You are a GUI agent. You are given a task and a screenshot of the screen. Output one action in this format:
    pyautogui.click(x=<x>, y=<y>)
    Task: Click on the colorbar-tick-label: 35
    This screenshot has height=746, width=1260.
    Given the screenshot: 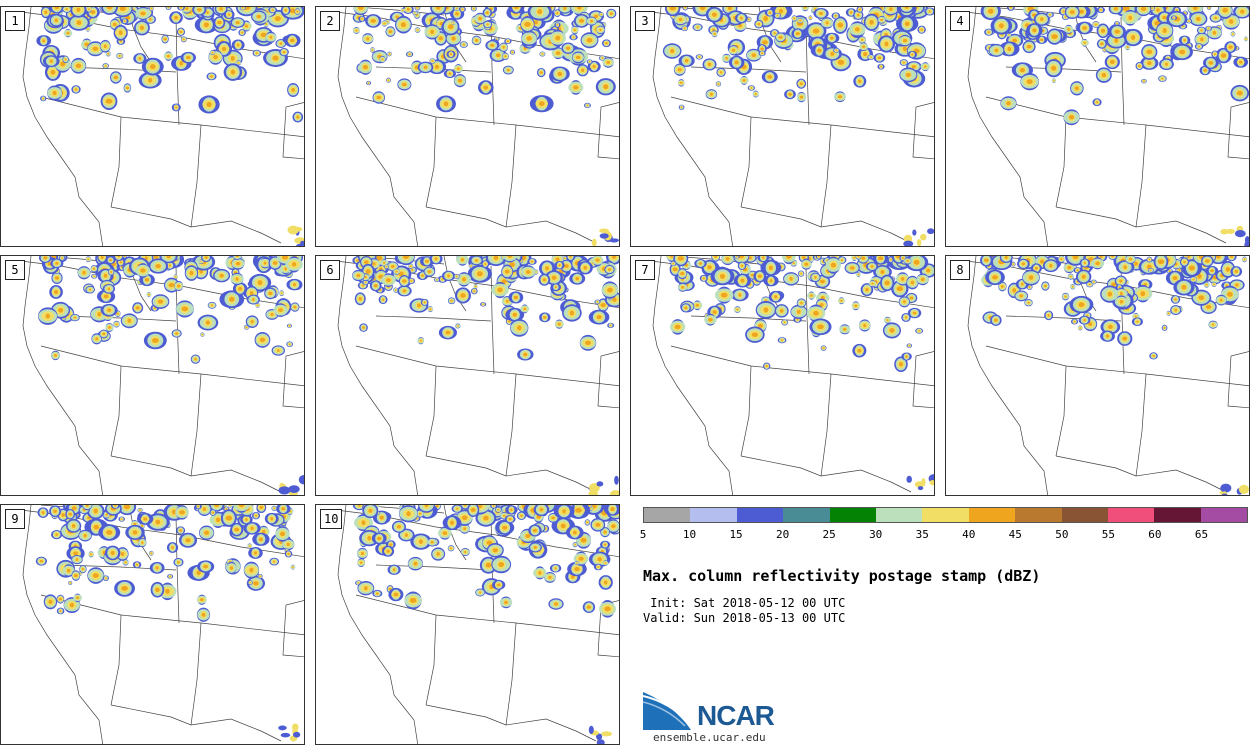 What is the action you would take?
    pyautogui.click(x=922, y=534)
    